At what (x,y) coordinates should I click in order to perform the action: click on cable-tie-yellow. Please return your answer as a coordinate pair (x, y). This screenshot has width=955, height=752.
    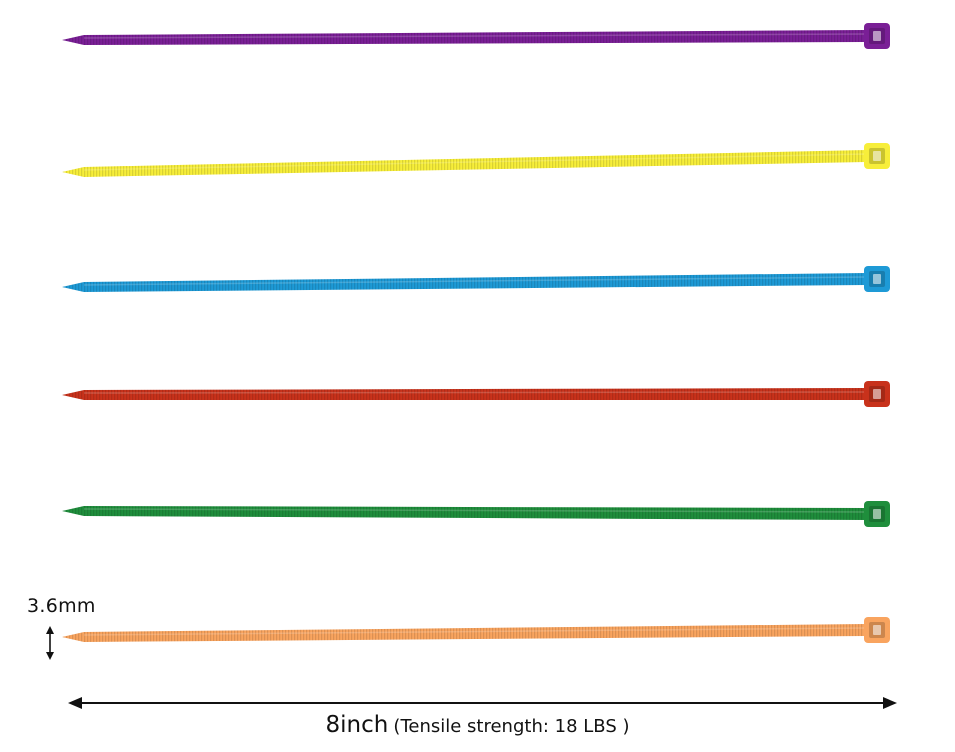
    Looking at the image, I should click on (476, 160).